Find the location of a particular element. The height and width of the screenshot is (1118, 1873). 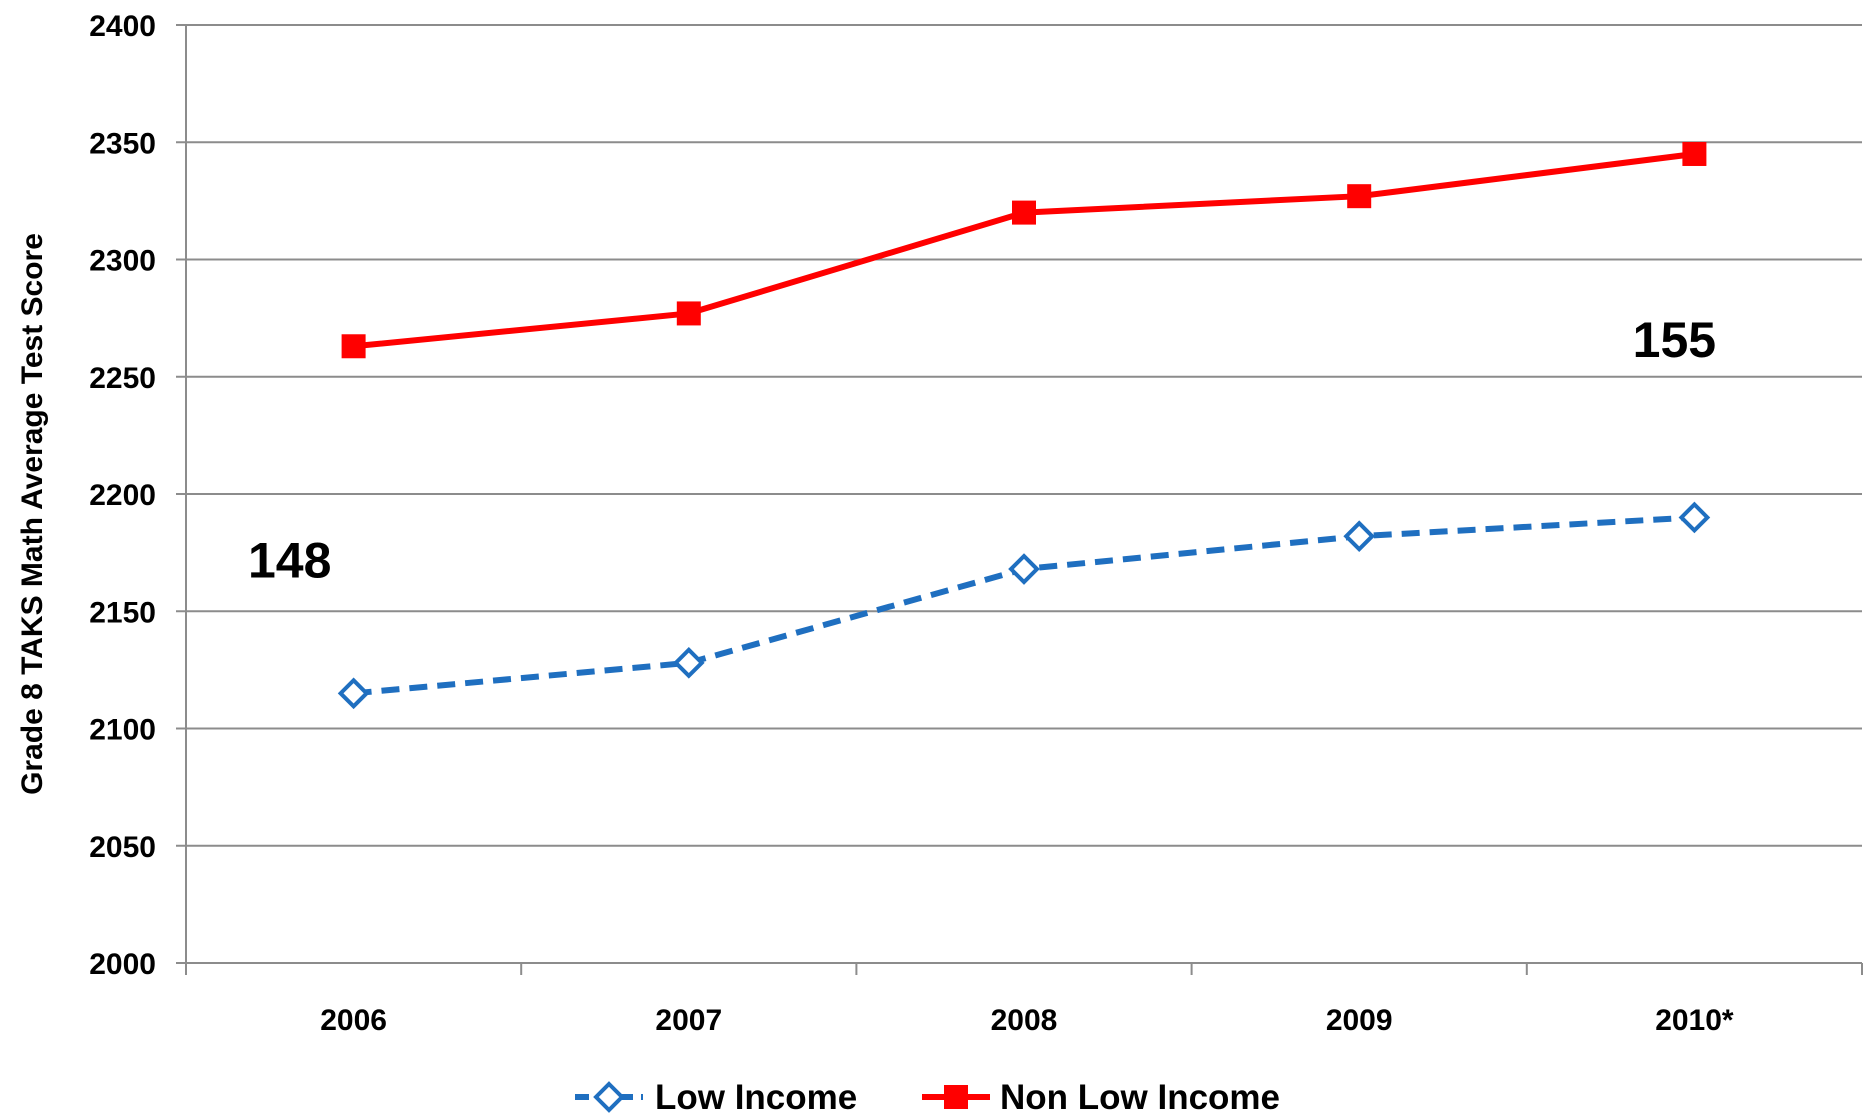

y-tick-label: 2000 is located at coordinates (122, 964).